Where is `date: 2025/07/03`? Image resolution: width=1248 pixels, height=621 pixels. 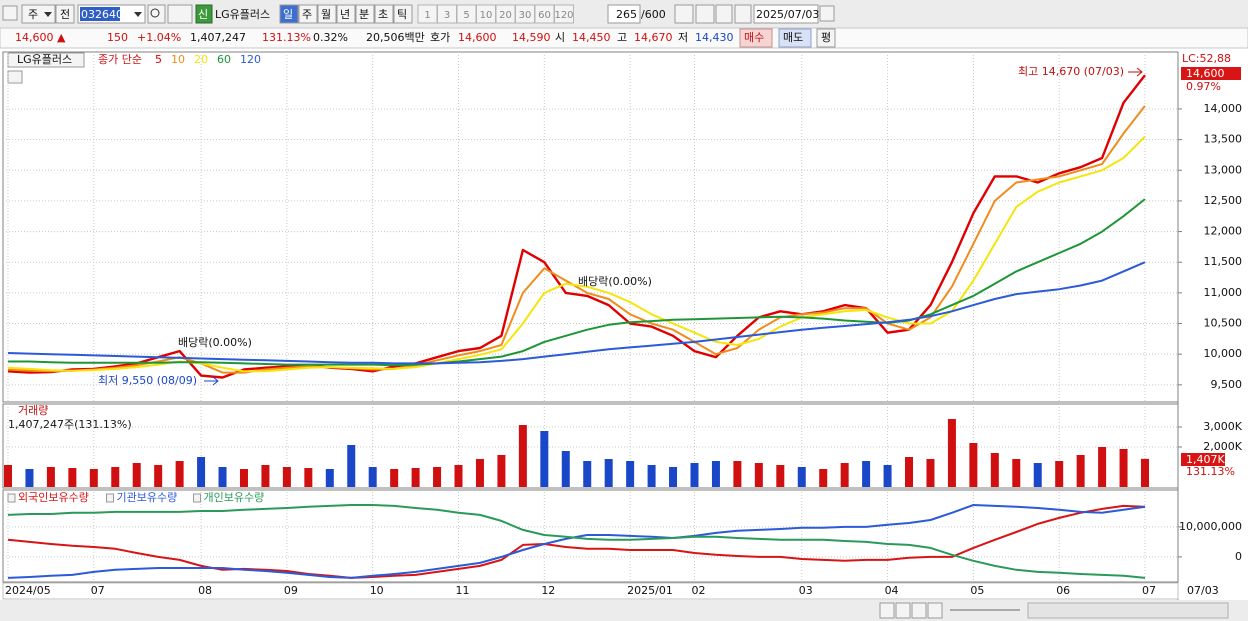 date: 2025/07/03 is located at coordinates (787, 14).